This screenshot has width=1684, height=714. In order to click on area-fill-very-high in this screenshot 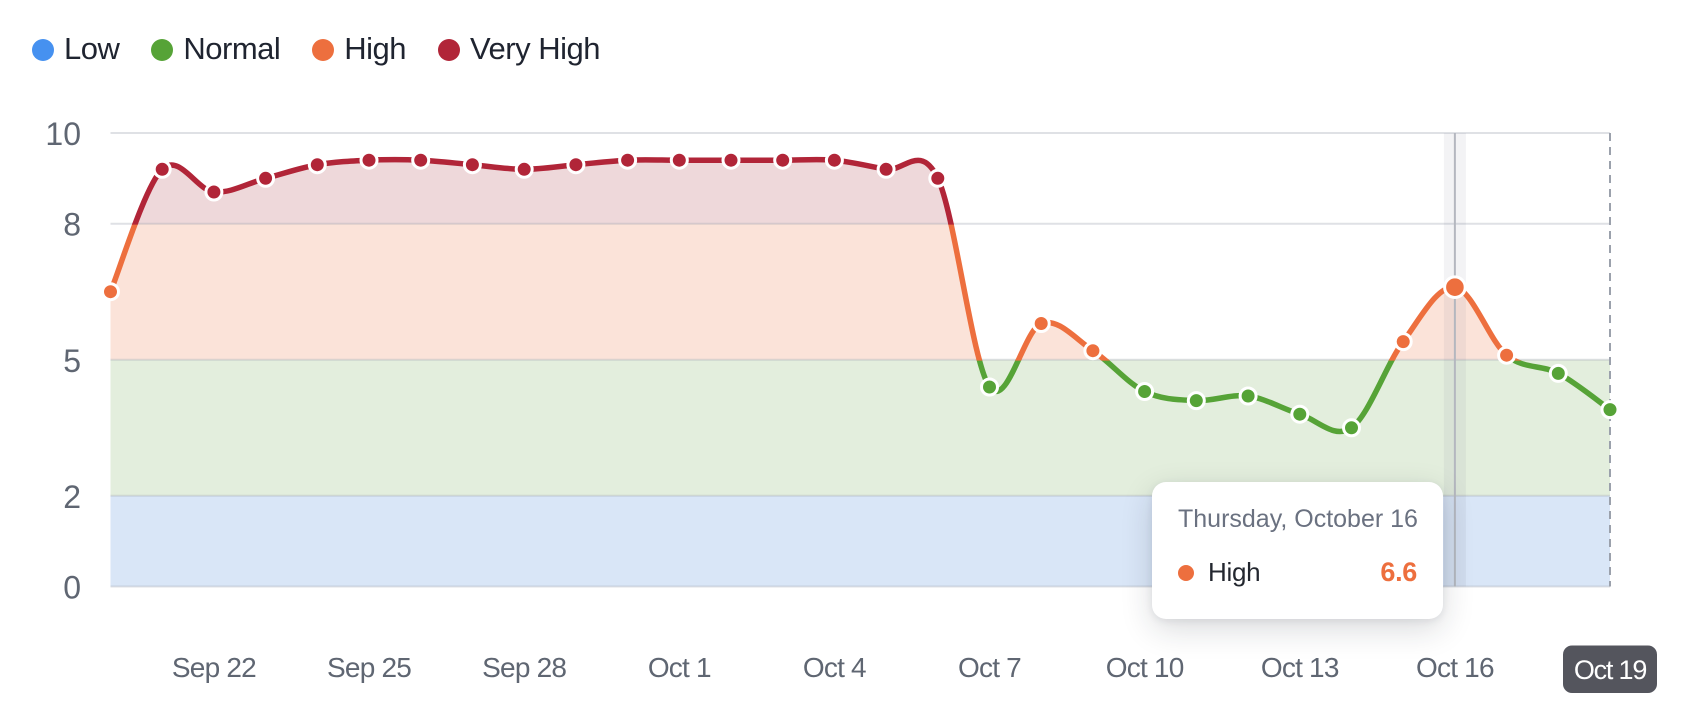, I will do `click(543, 191)`.